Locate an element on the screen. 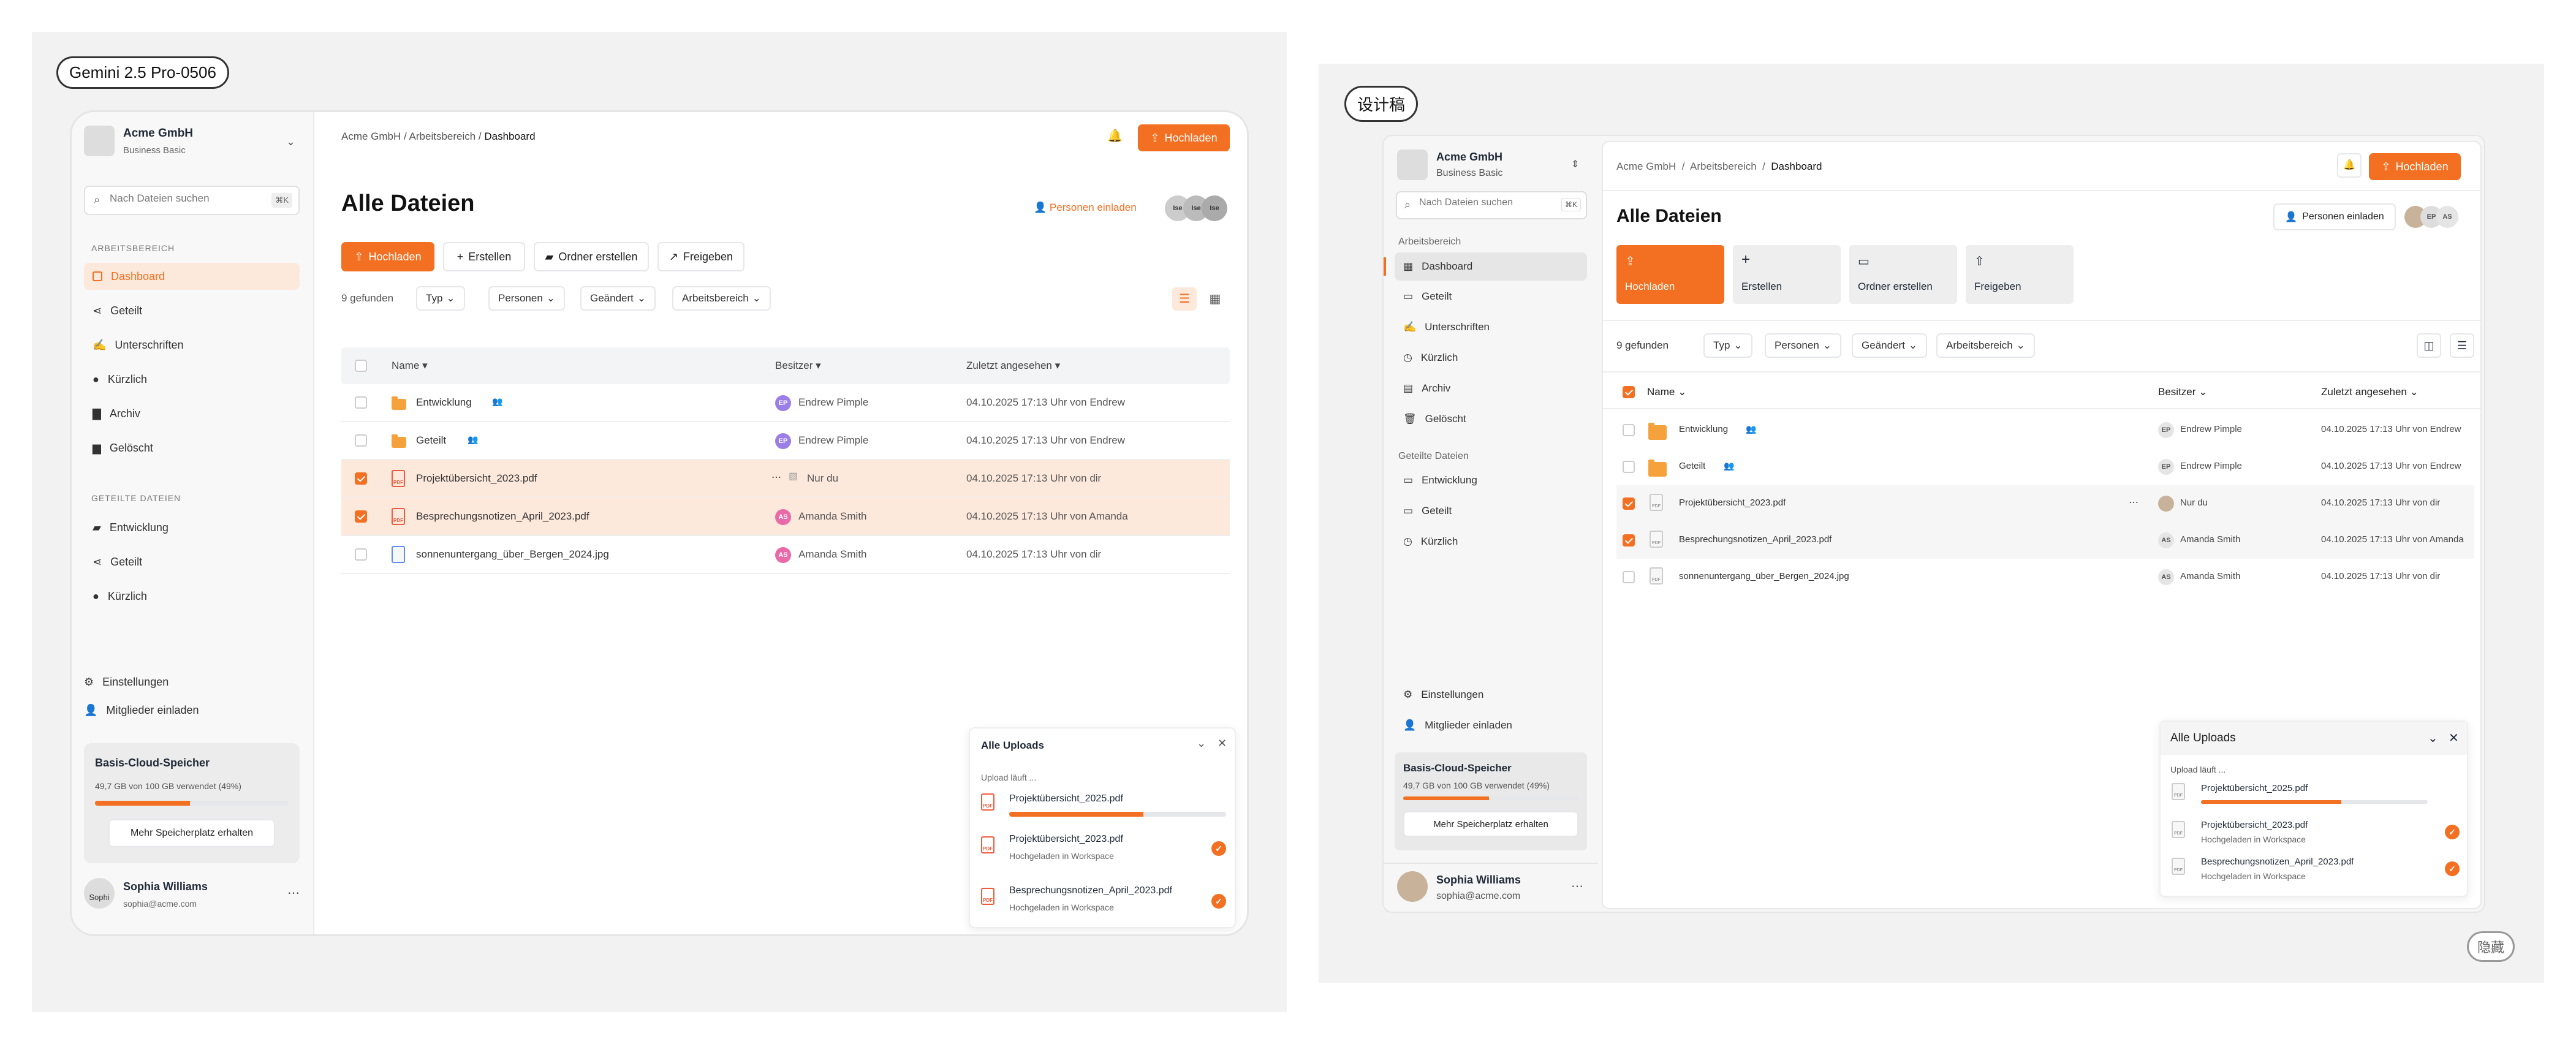 The height and width of the screenshot is (1044, 2576). grid-view-icon: ▦ is located at coordinates (1215, 299).